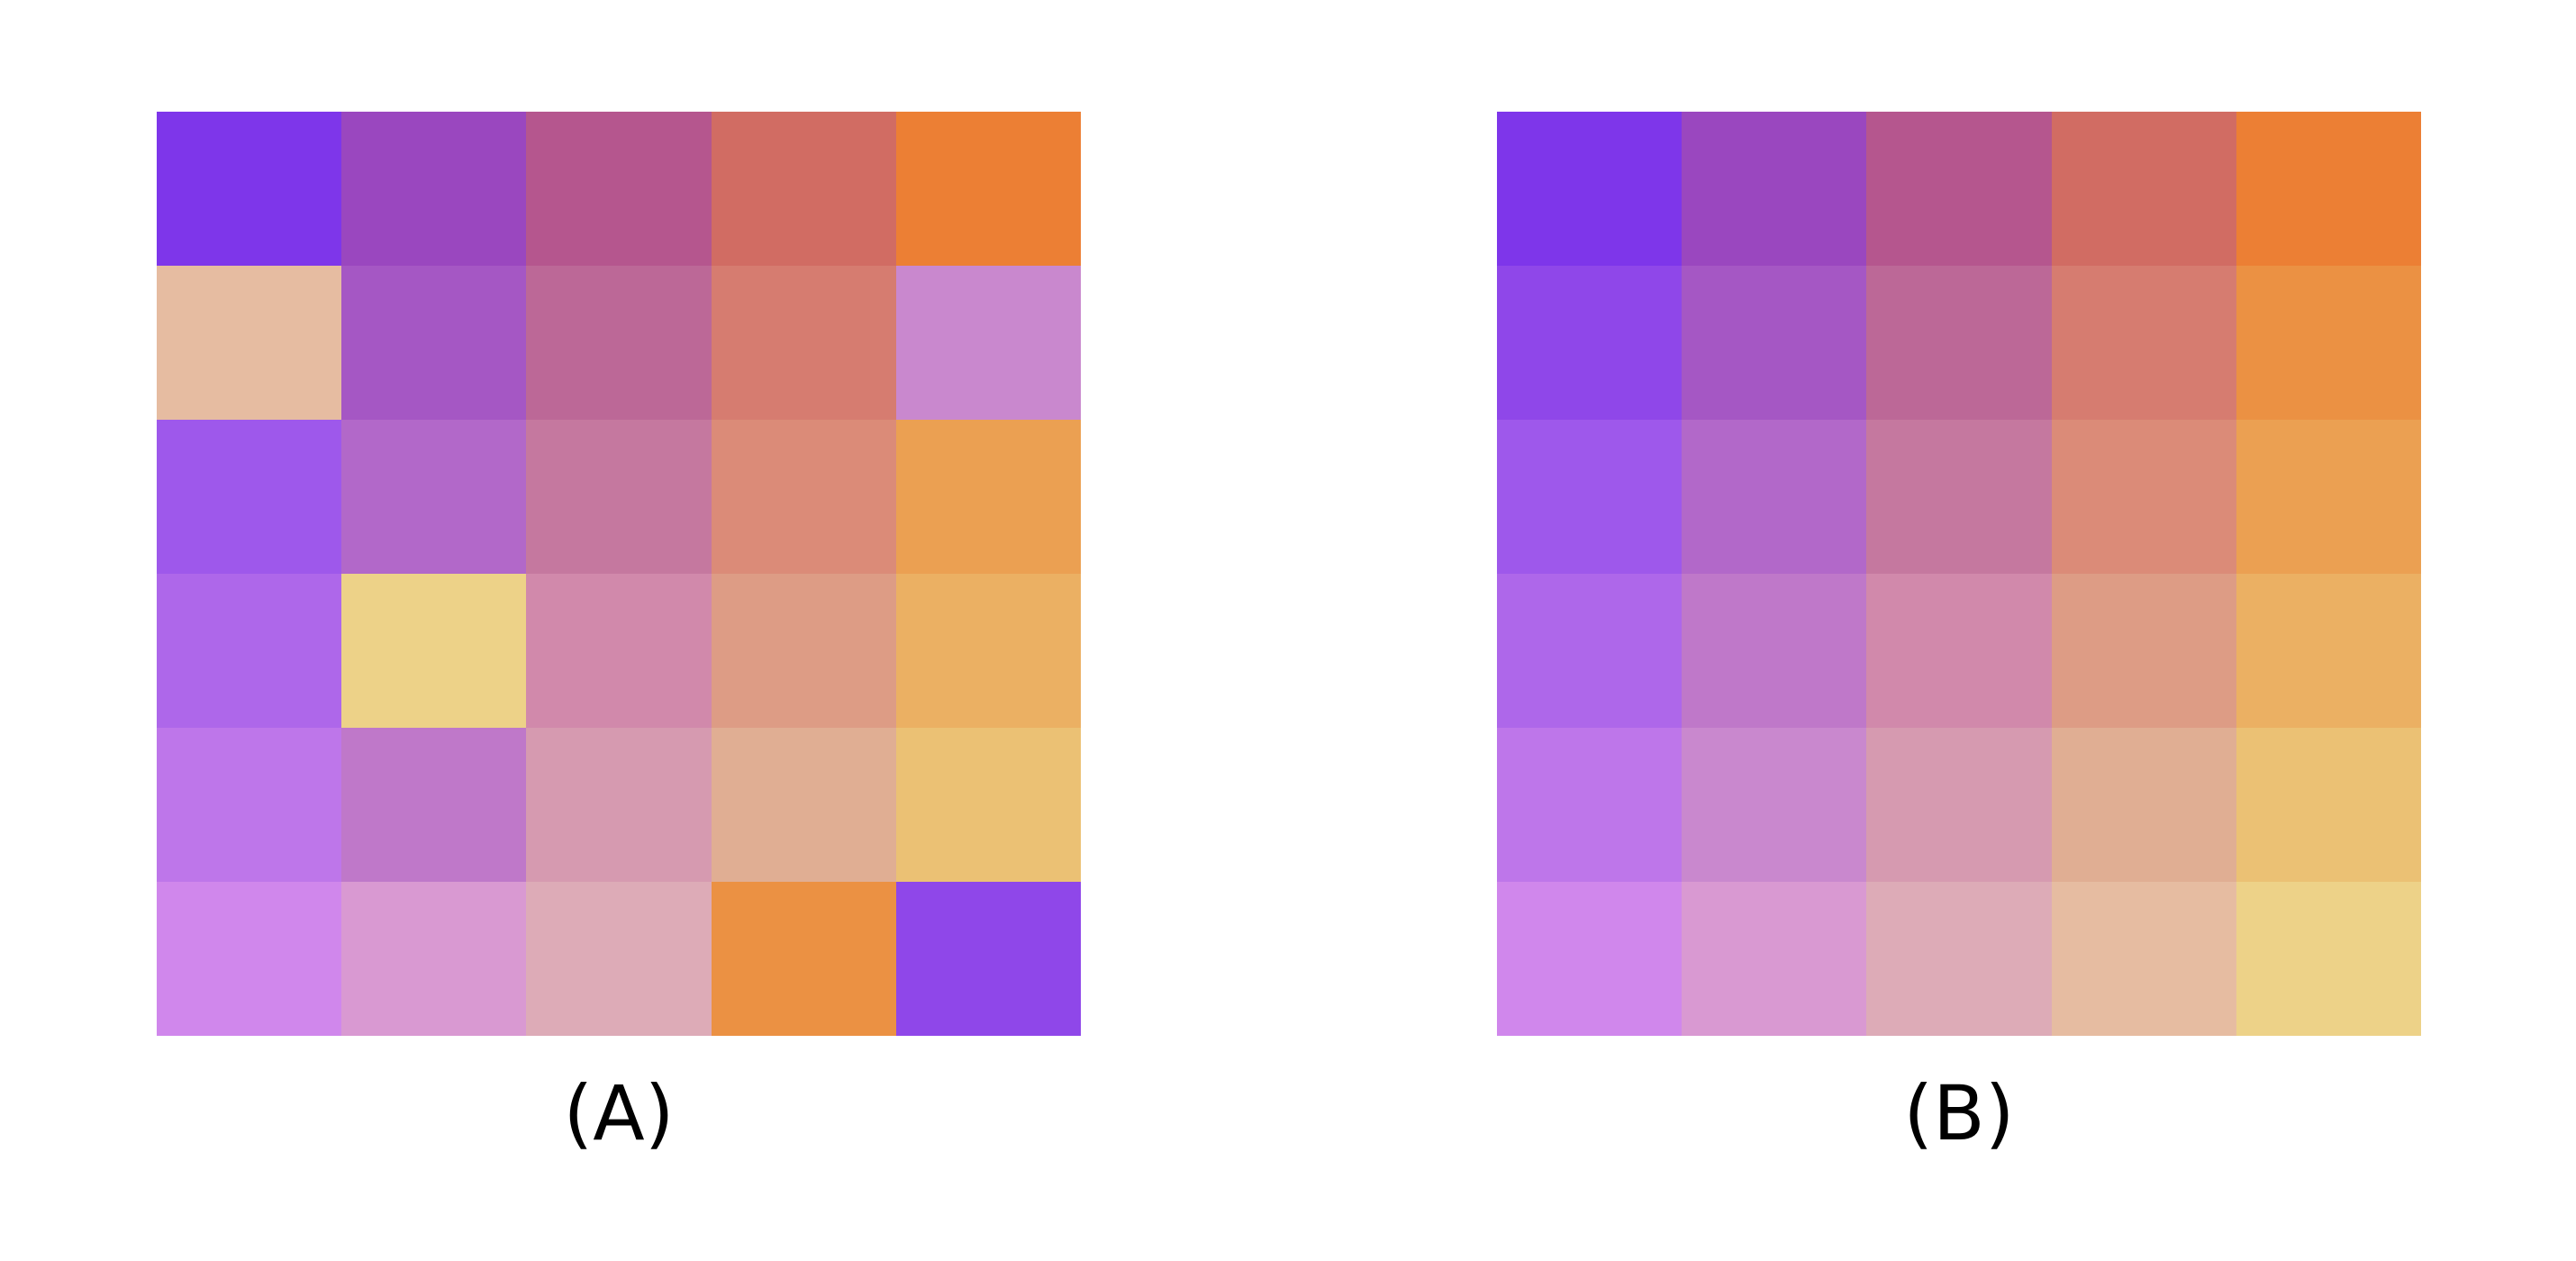 This screenshot has width=2576, height=1261. What do you see at coordinates (988, 959) in the screenshot?
I see `grid-a-cell-r6-c5` at bounding box center [988, 959].